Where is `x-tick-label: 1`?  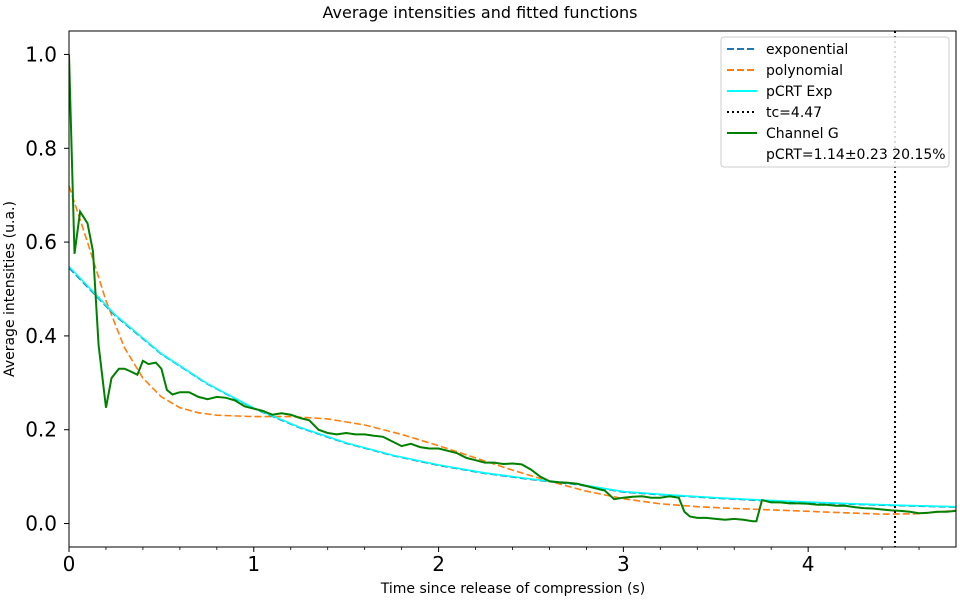
x-tick-label: 1 is located at coordinates (253, 564).